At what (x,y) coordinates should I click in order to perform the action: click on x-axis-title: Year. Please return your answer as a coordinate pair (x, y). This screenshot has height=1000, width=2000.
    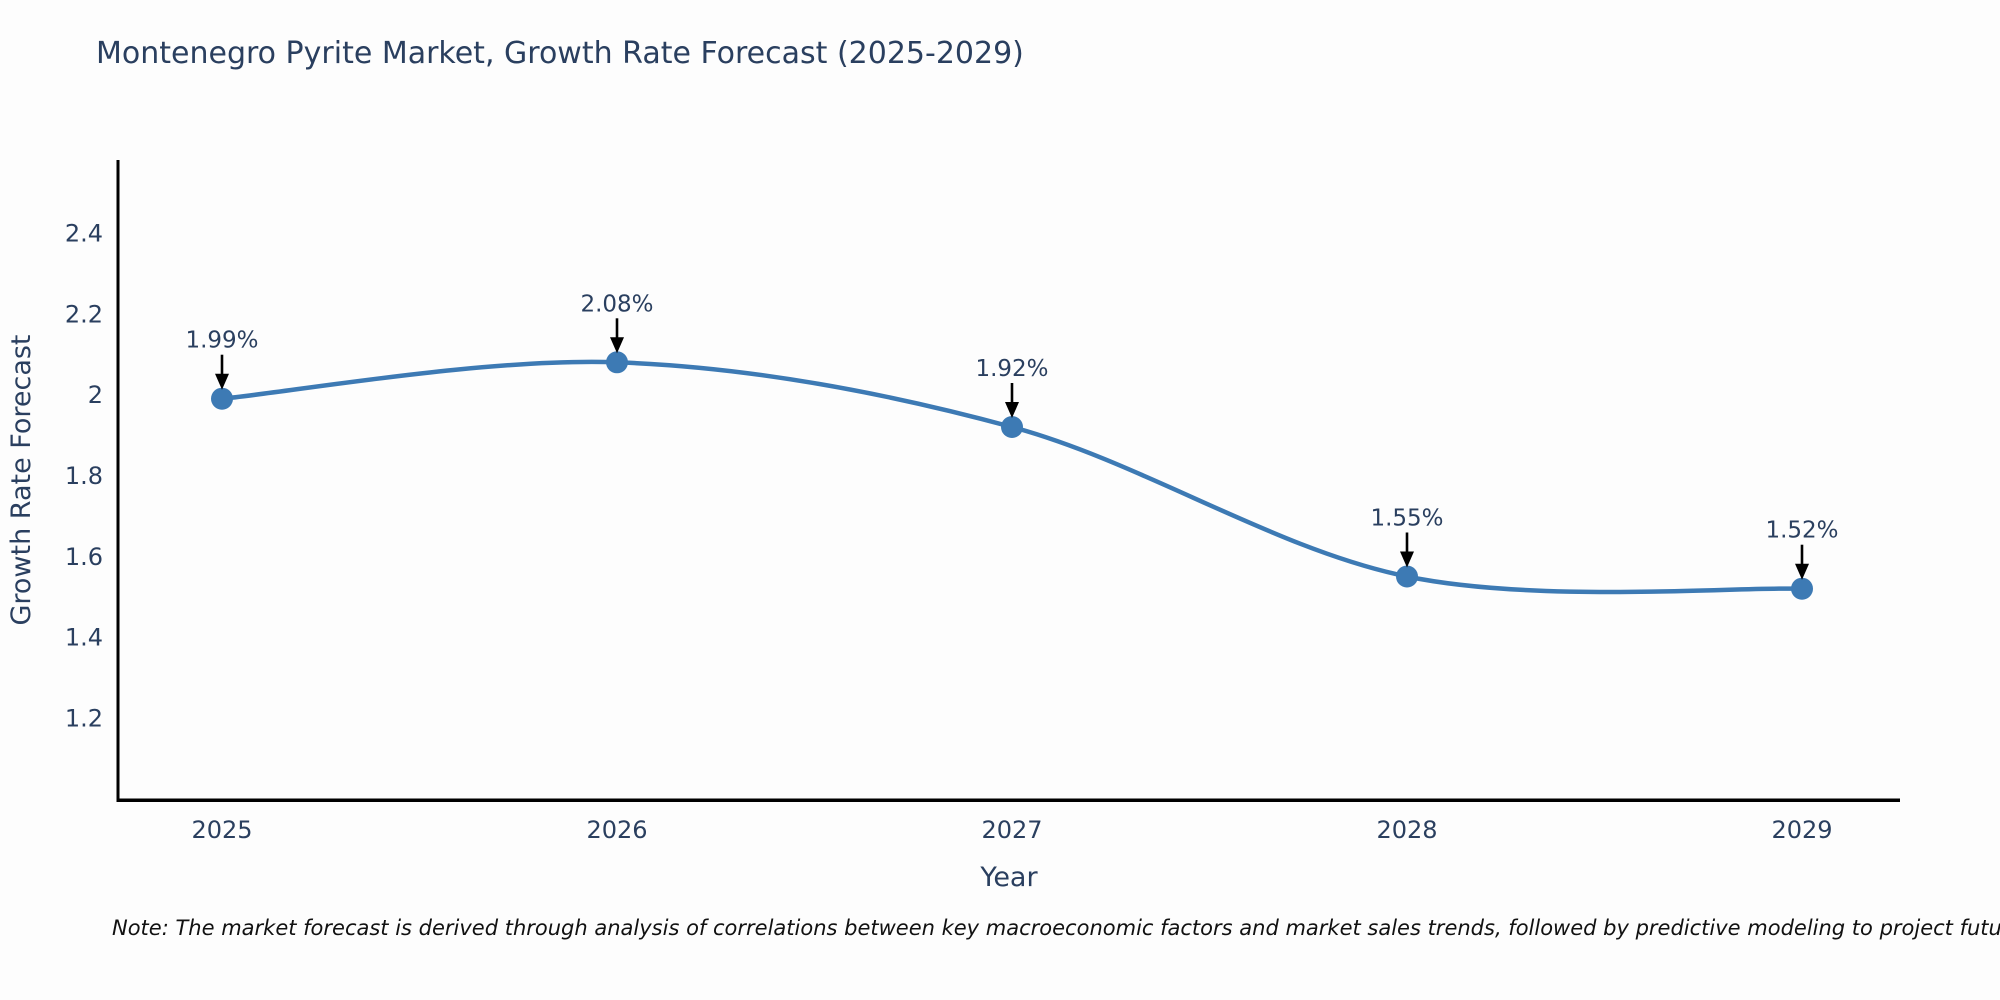
    Looking at the image, I should click on (1008, 877).